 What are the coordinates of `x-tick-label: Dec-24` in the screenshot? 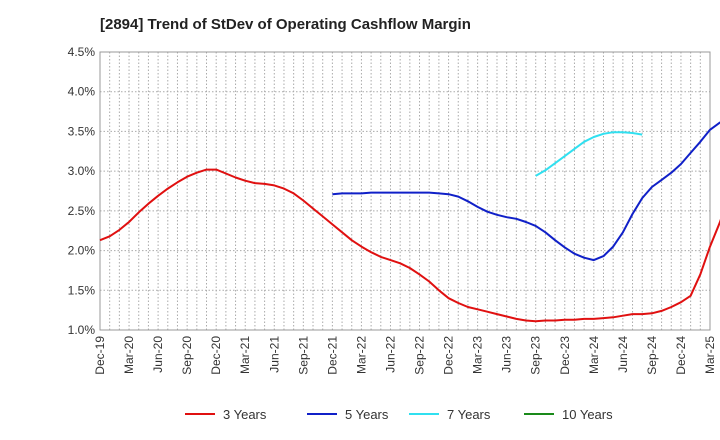 It's located at (681, 355).